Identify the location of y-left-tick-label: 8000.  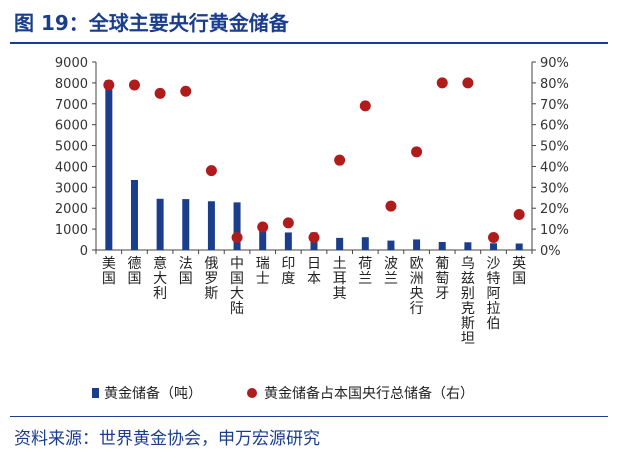
(71, 84).